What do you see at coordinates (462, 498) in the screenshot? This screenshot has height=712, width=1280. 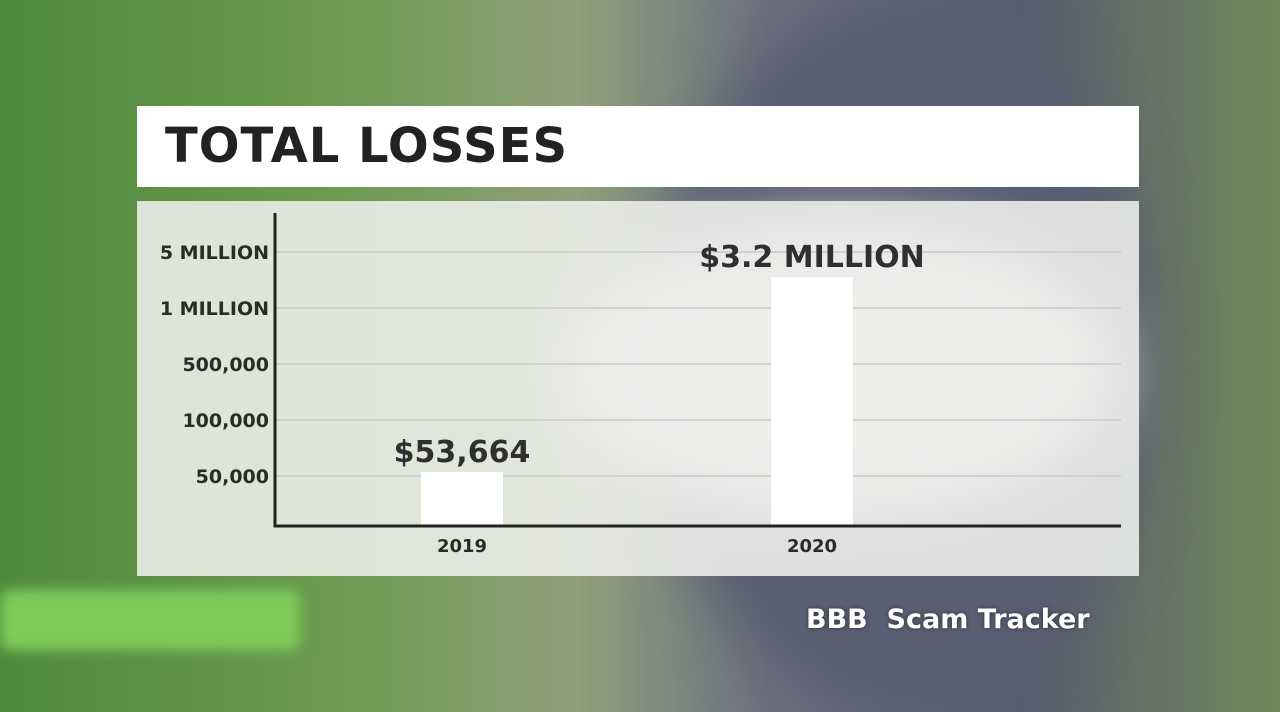 I see `bar-2019` at bounding box center [462, 498].